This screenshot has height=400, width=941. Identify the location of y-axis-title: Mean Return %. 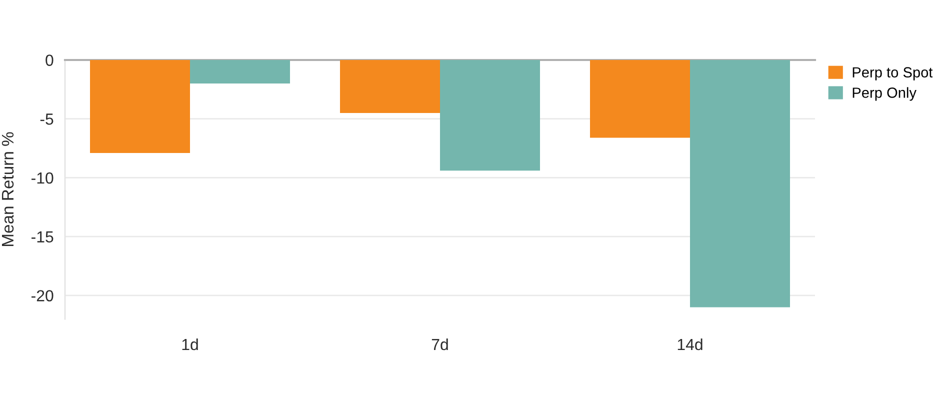
(8, 189).